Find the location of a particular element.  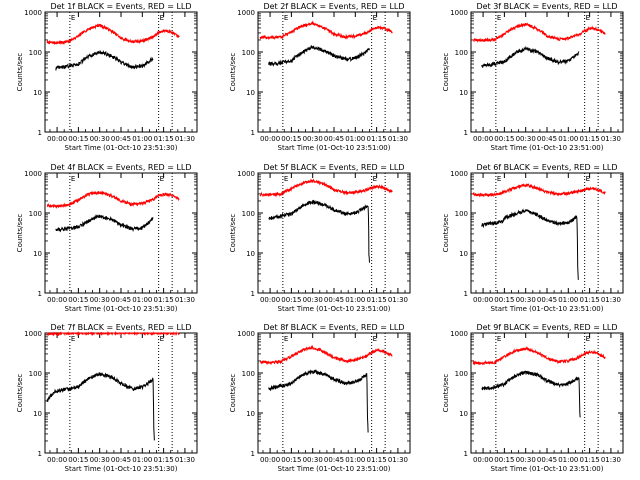

panel-title: Det 9f BLACK = Events, RED = LLD is located at coordinates (546, 327).